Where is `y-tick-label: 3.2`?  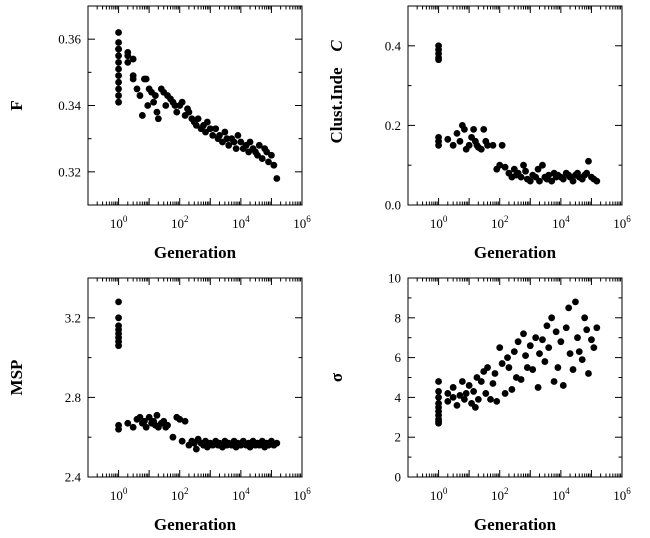 y-tick-label: 3.2 is located at coordinates (73, 317).